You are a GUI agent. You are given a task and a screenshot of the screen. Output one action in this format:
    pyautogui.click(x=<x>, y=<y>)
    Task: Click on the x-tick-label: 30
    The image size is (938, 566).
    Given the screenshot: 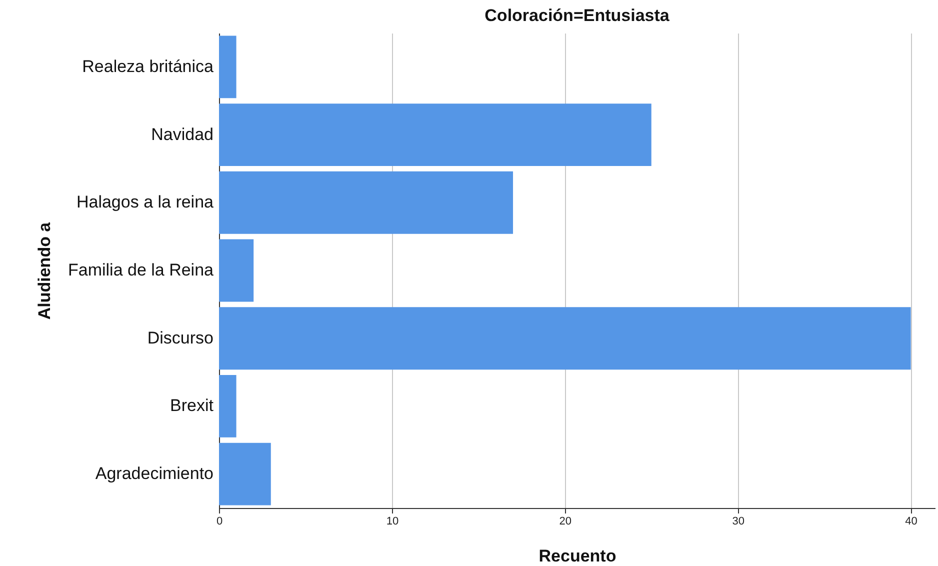 What is the action you would take?
    pyautogui.click(x=738, y=522)
    